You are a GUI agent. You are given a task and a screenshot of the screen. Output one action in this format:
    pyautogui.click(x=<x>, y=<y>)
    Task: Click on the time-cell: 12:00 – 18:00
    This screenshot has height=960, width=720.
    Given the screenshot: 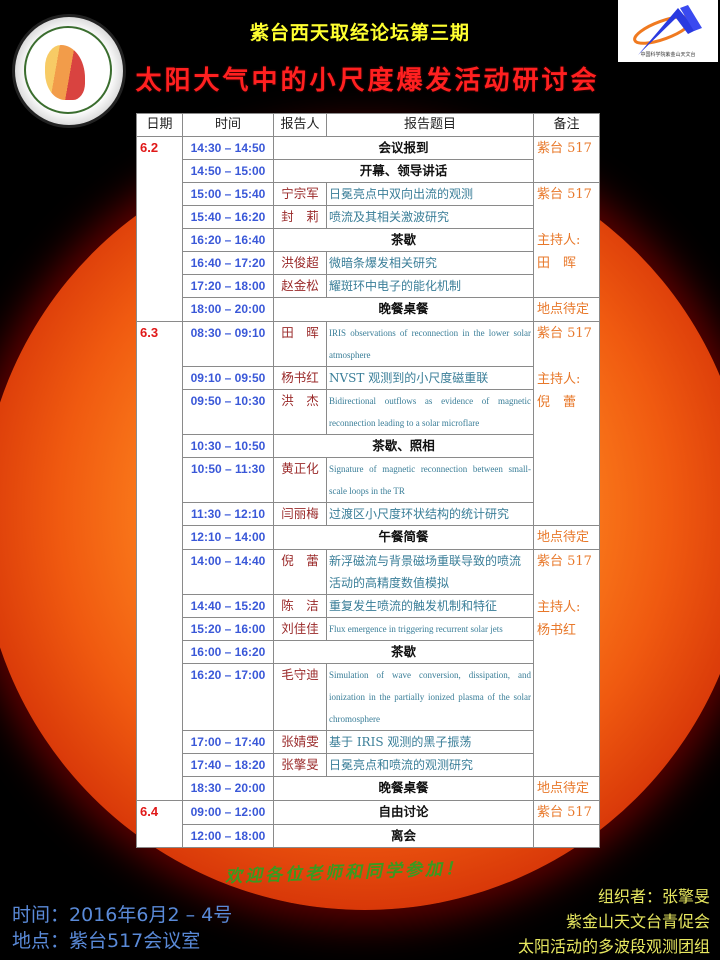 What is the action you would take?
    pyautogui.click(x=228, y=836)
    